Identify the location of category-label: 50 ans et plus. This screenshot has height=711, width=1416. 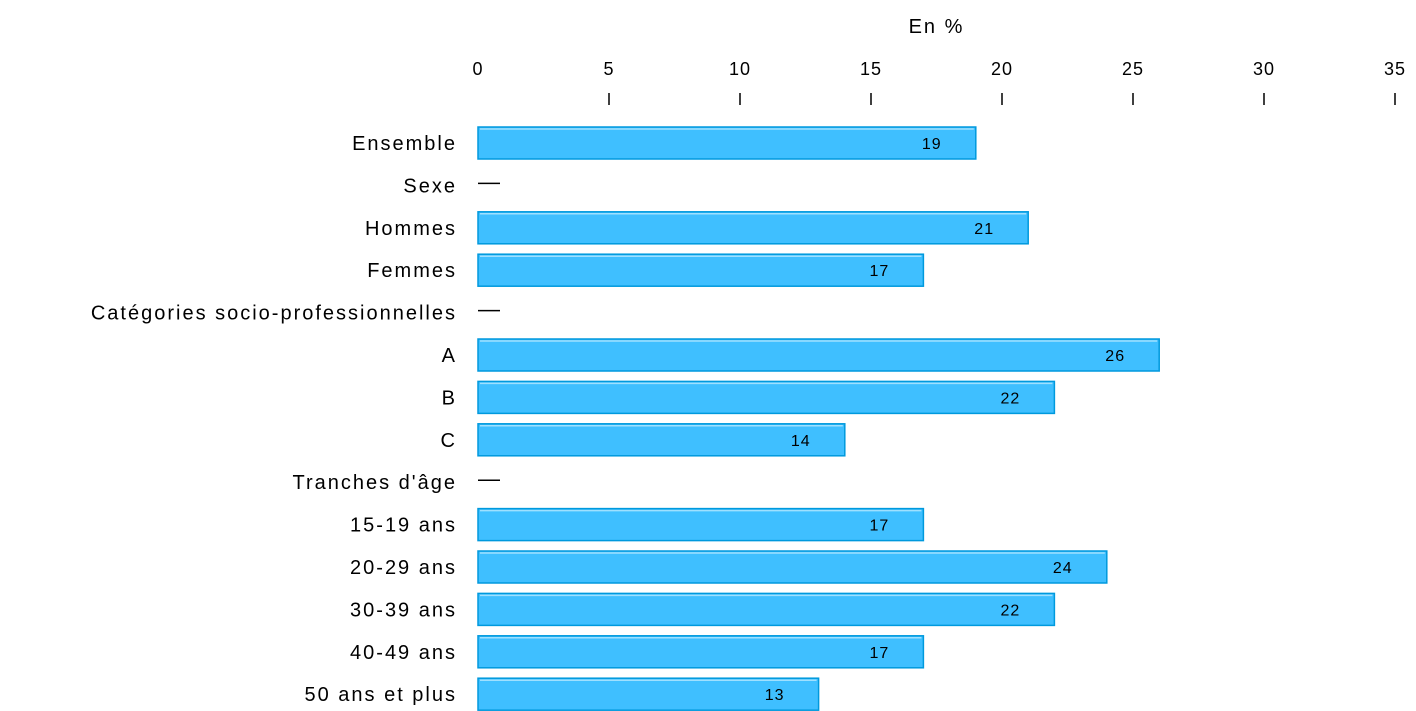
(380, 695).